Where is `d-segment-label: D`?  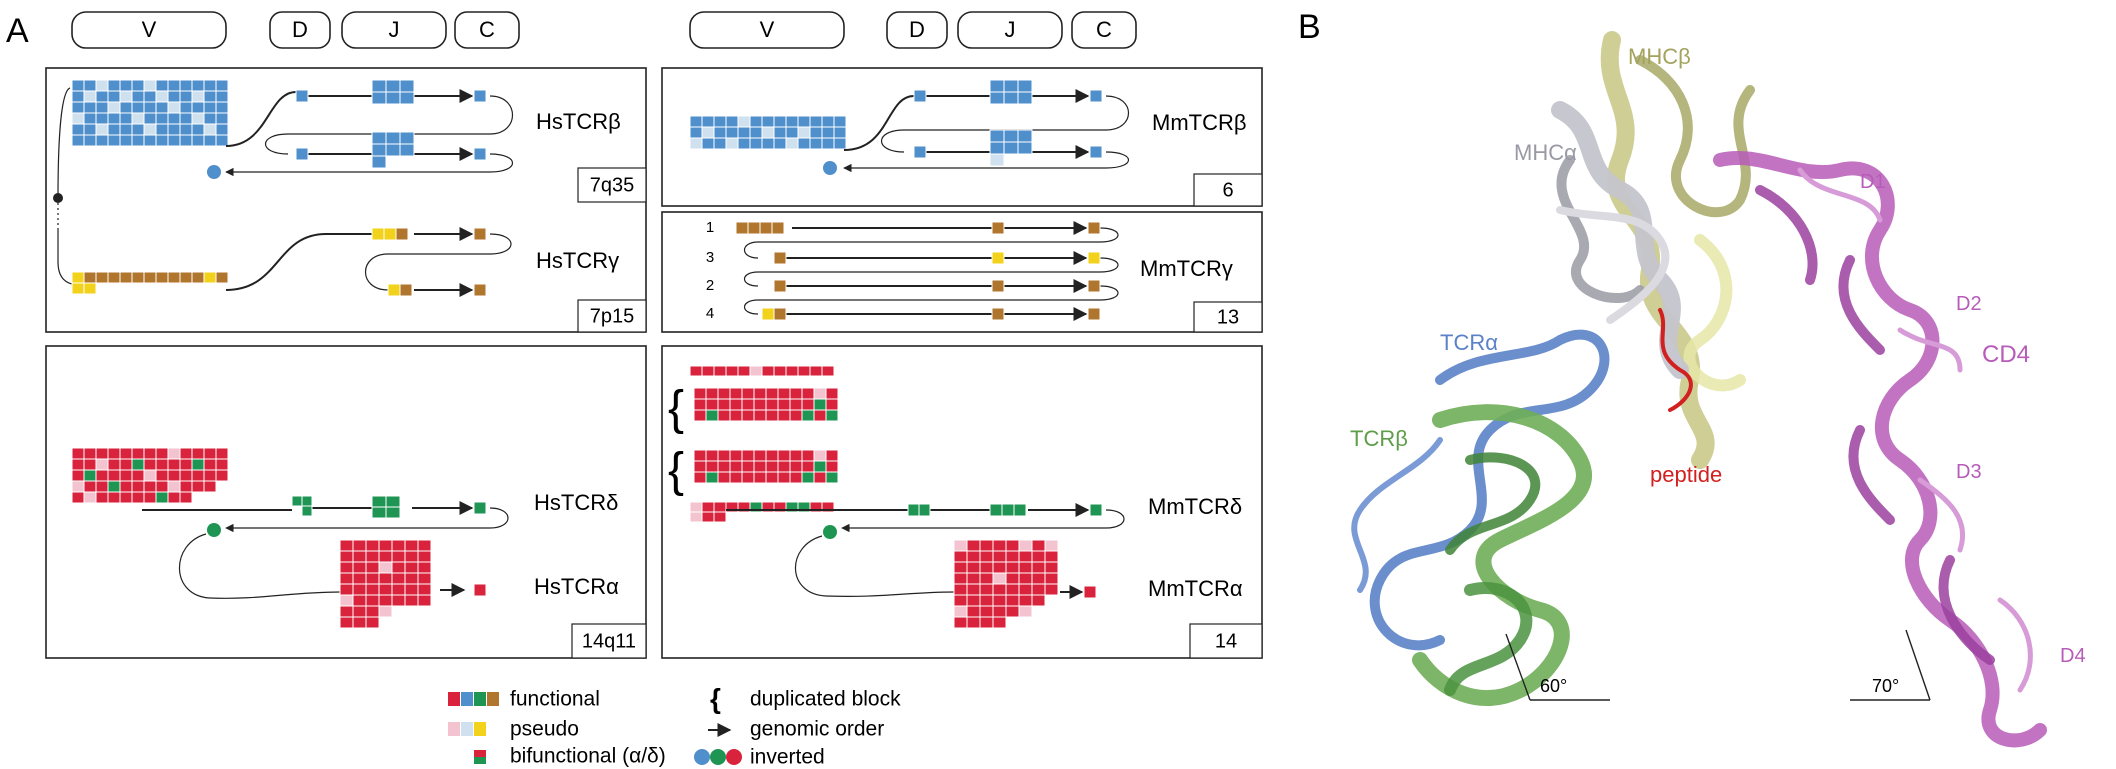 d-segment-label: D is located at coordinates (917, 29).